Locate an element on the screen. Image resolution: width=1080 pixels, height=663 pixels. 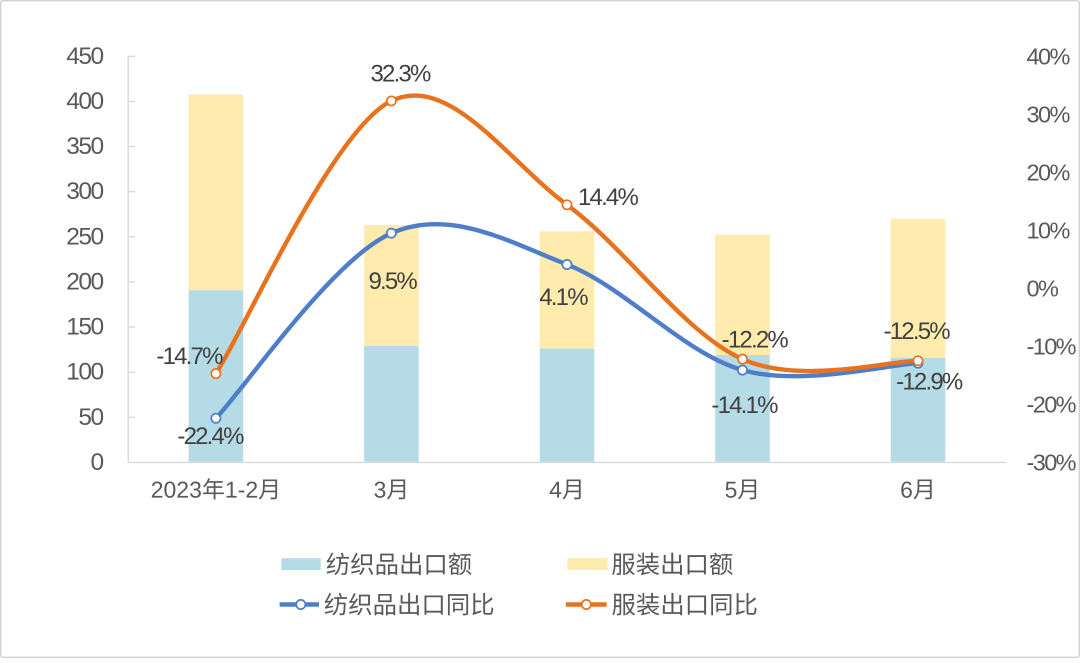
svg-text: 9.5% is located at coordinates (392, 281).